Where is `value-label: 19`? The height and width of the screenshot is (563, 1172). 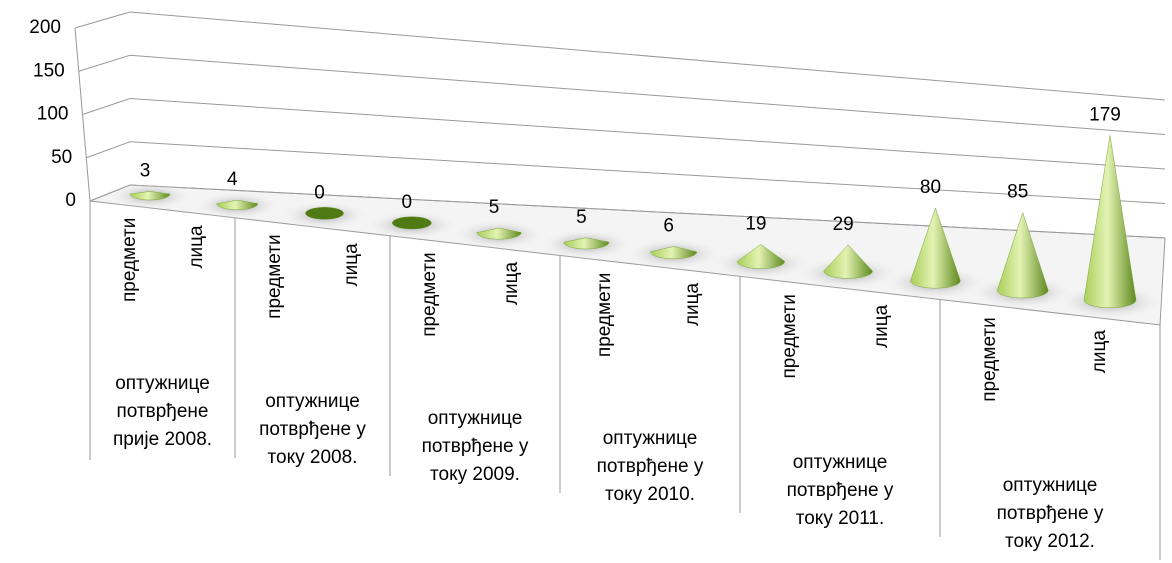
value-label: 19 is located at coordinates (755, 223).